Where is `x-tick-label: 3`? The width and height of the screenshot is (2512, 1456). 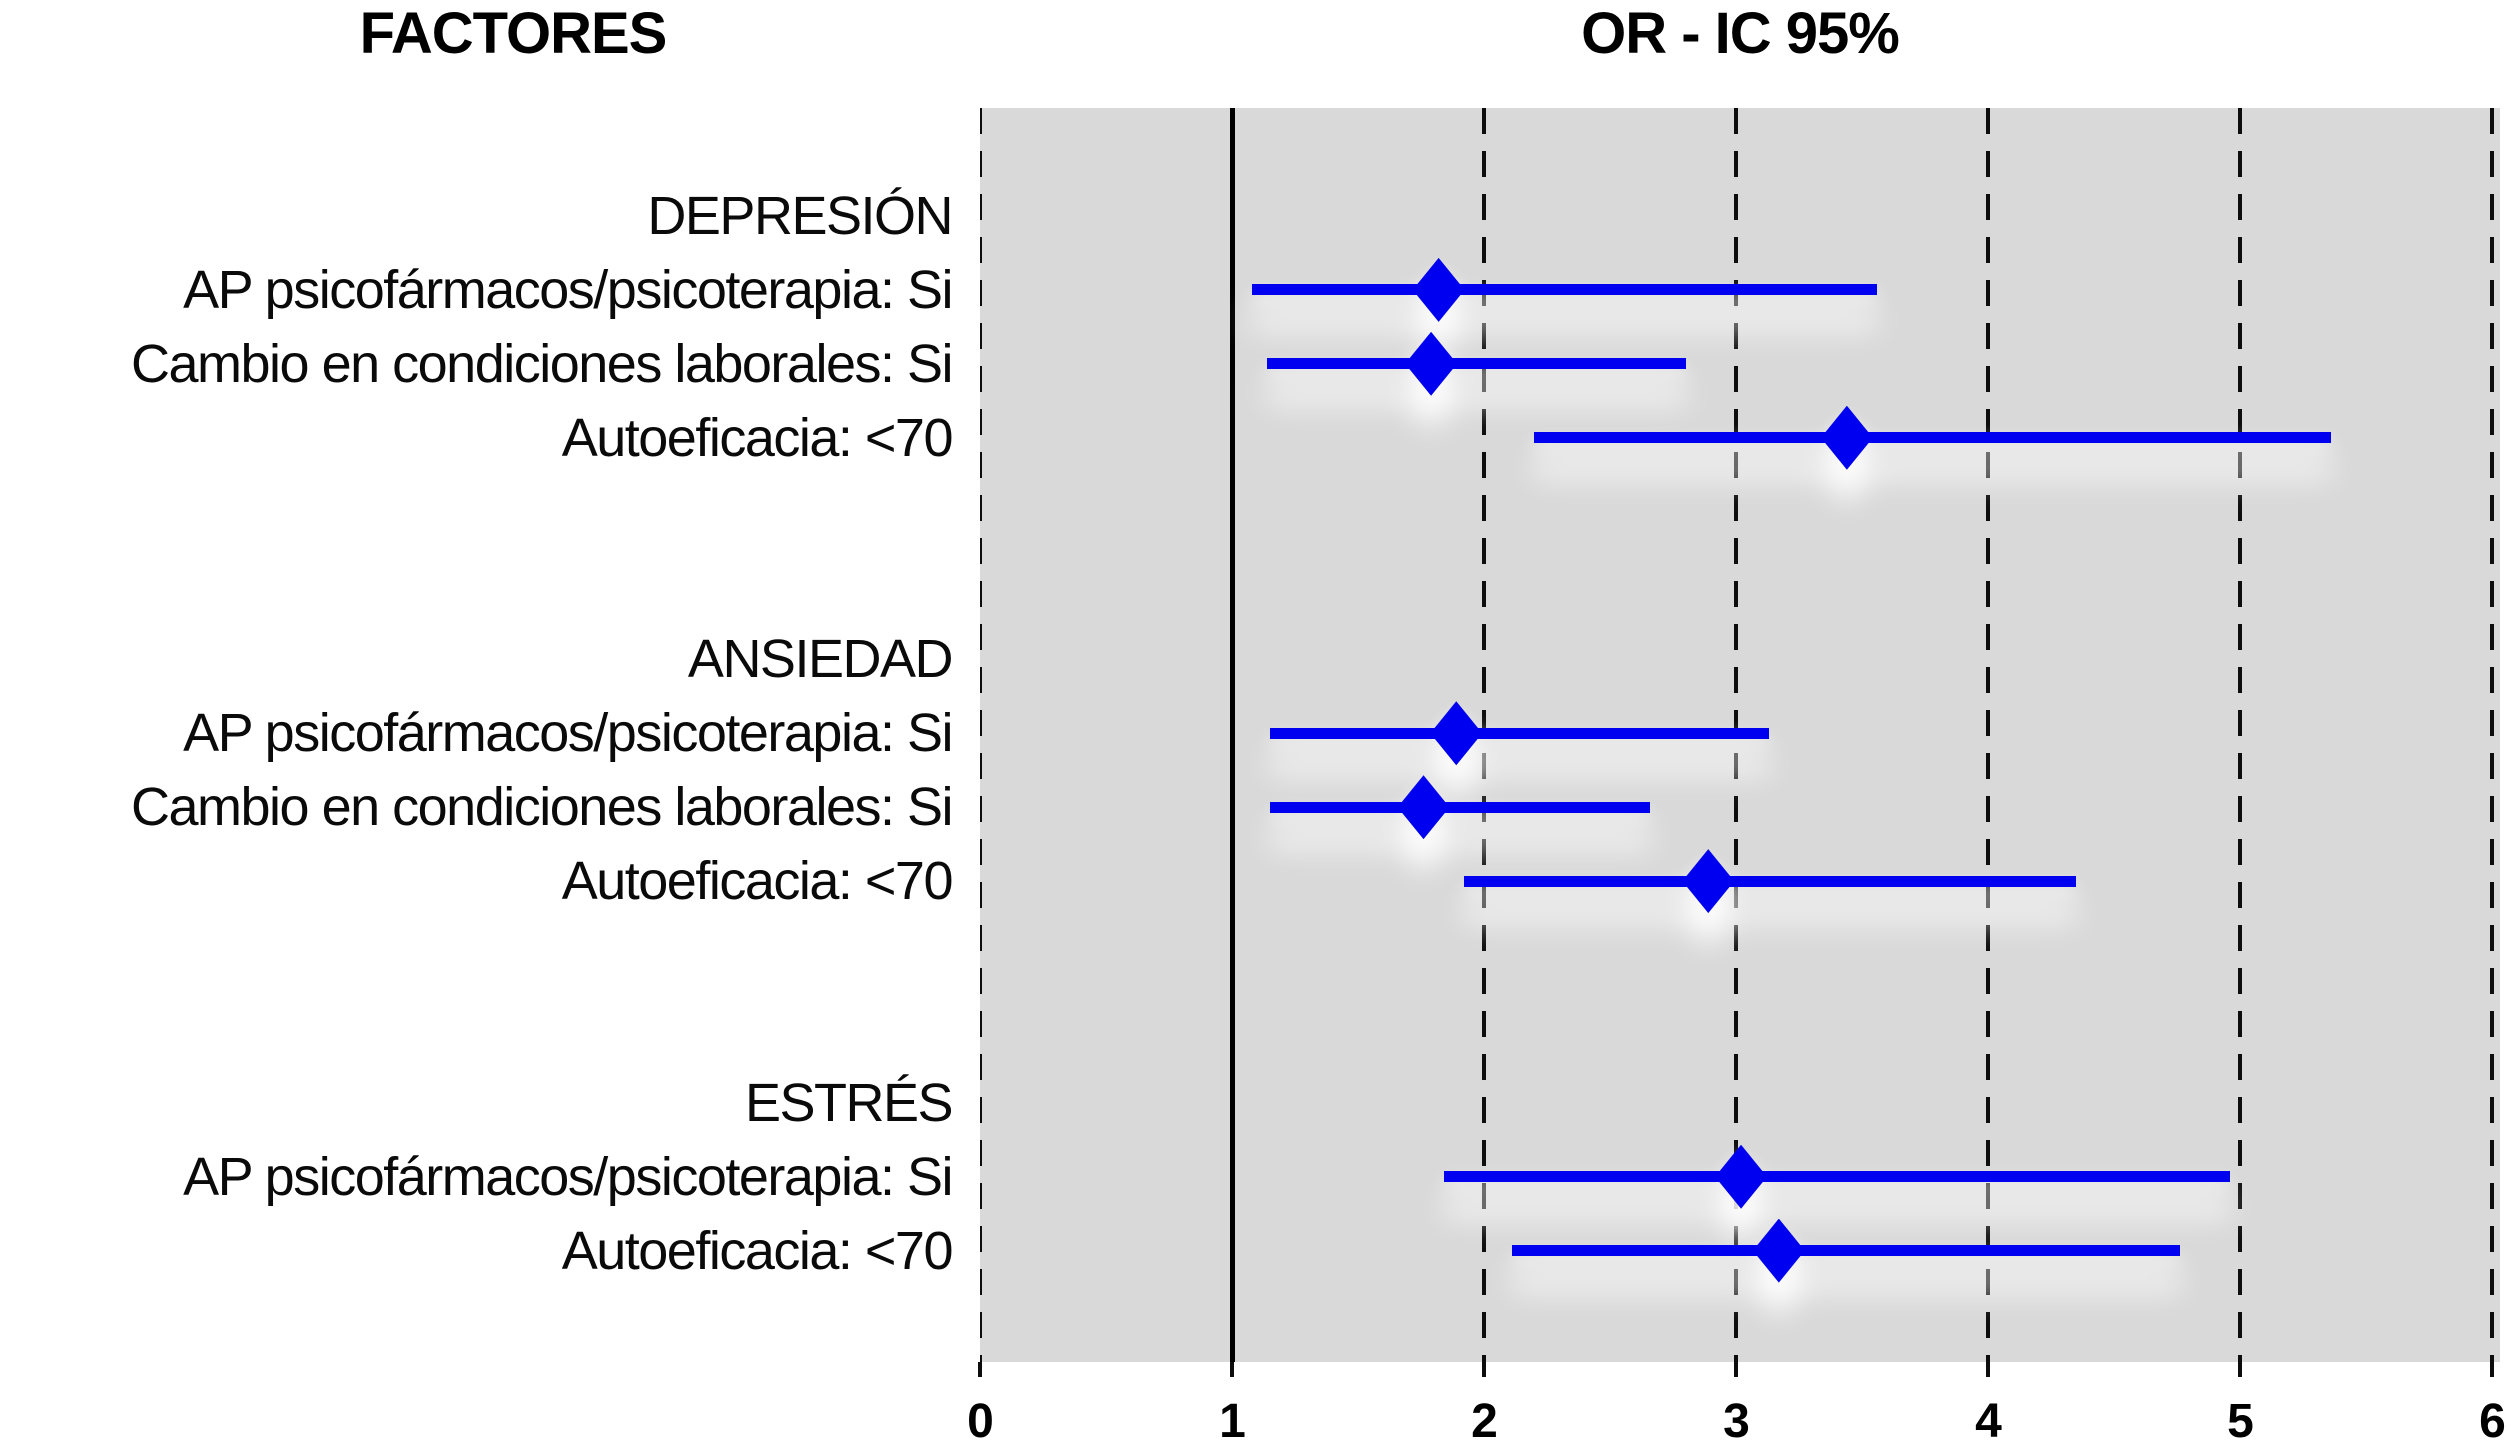 x-tick-label: 3 is located at coordinates (1736, 1421).